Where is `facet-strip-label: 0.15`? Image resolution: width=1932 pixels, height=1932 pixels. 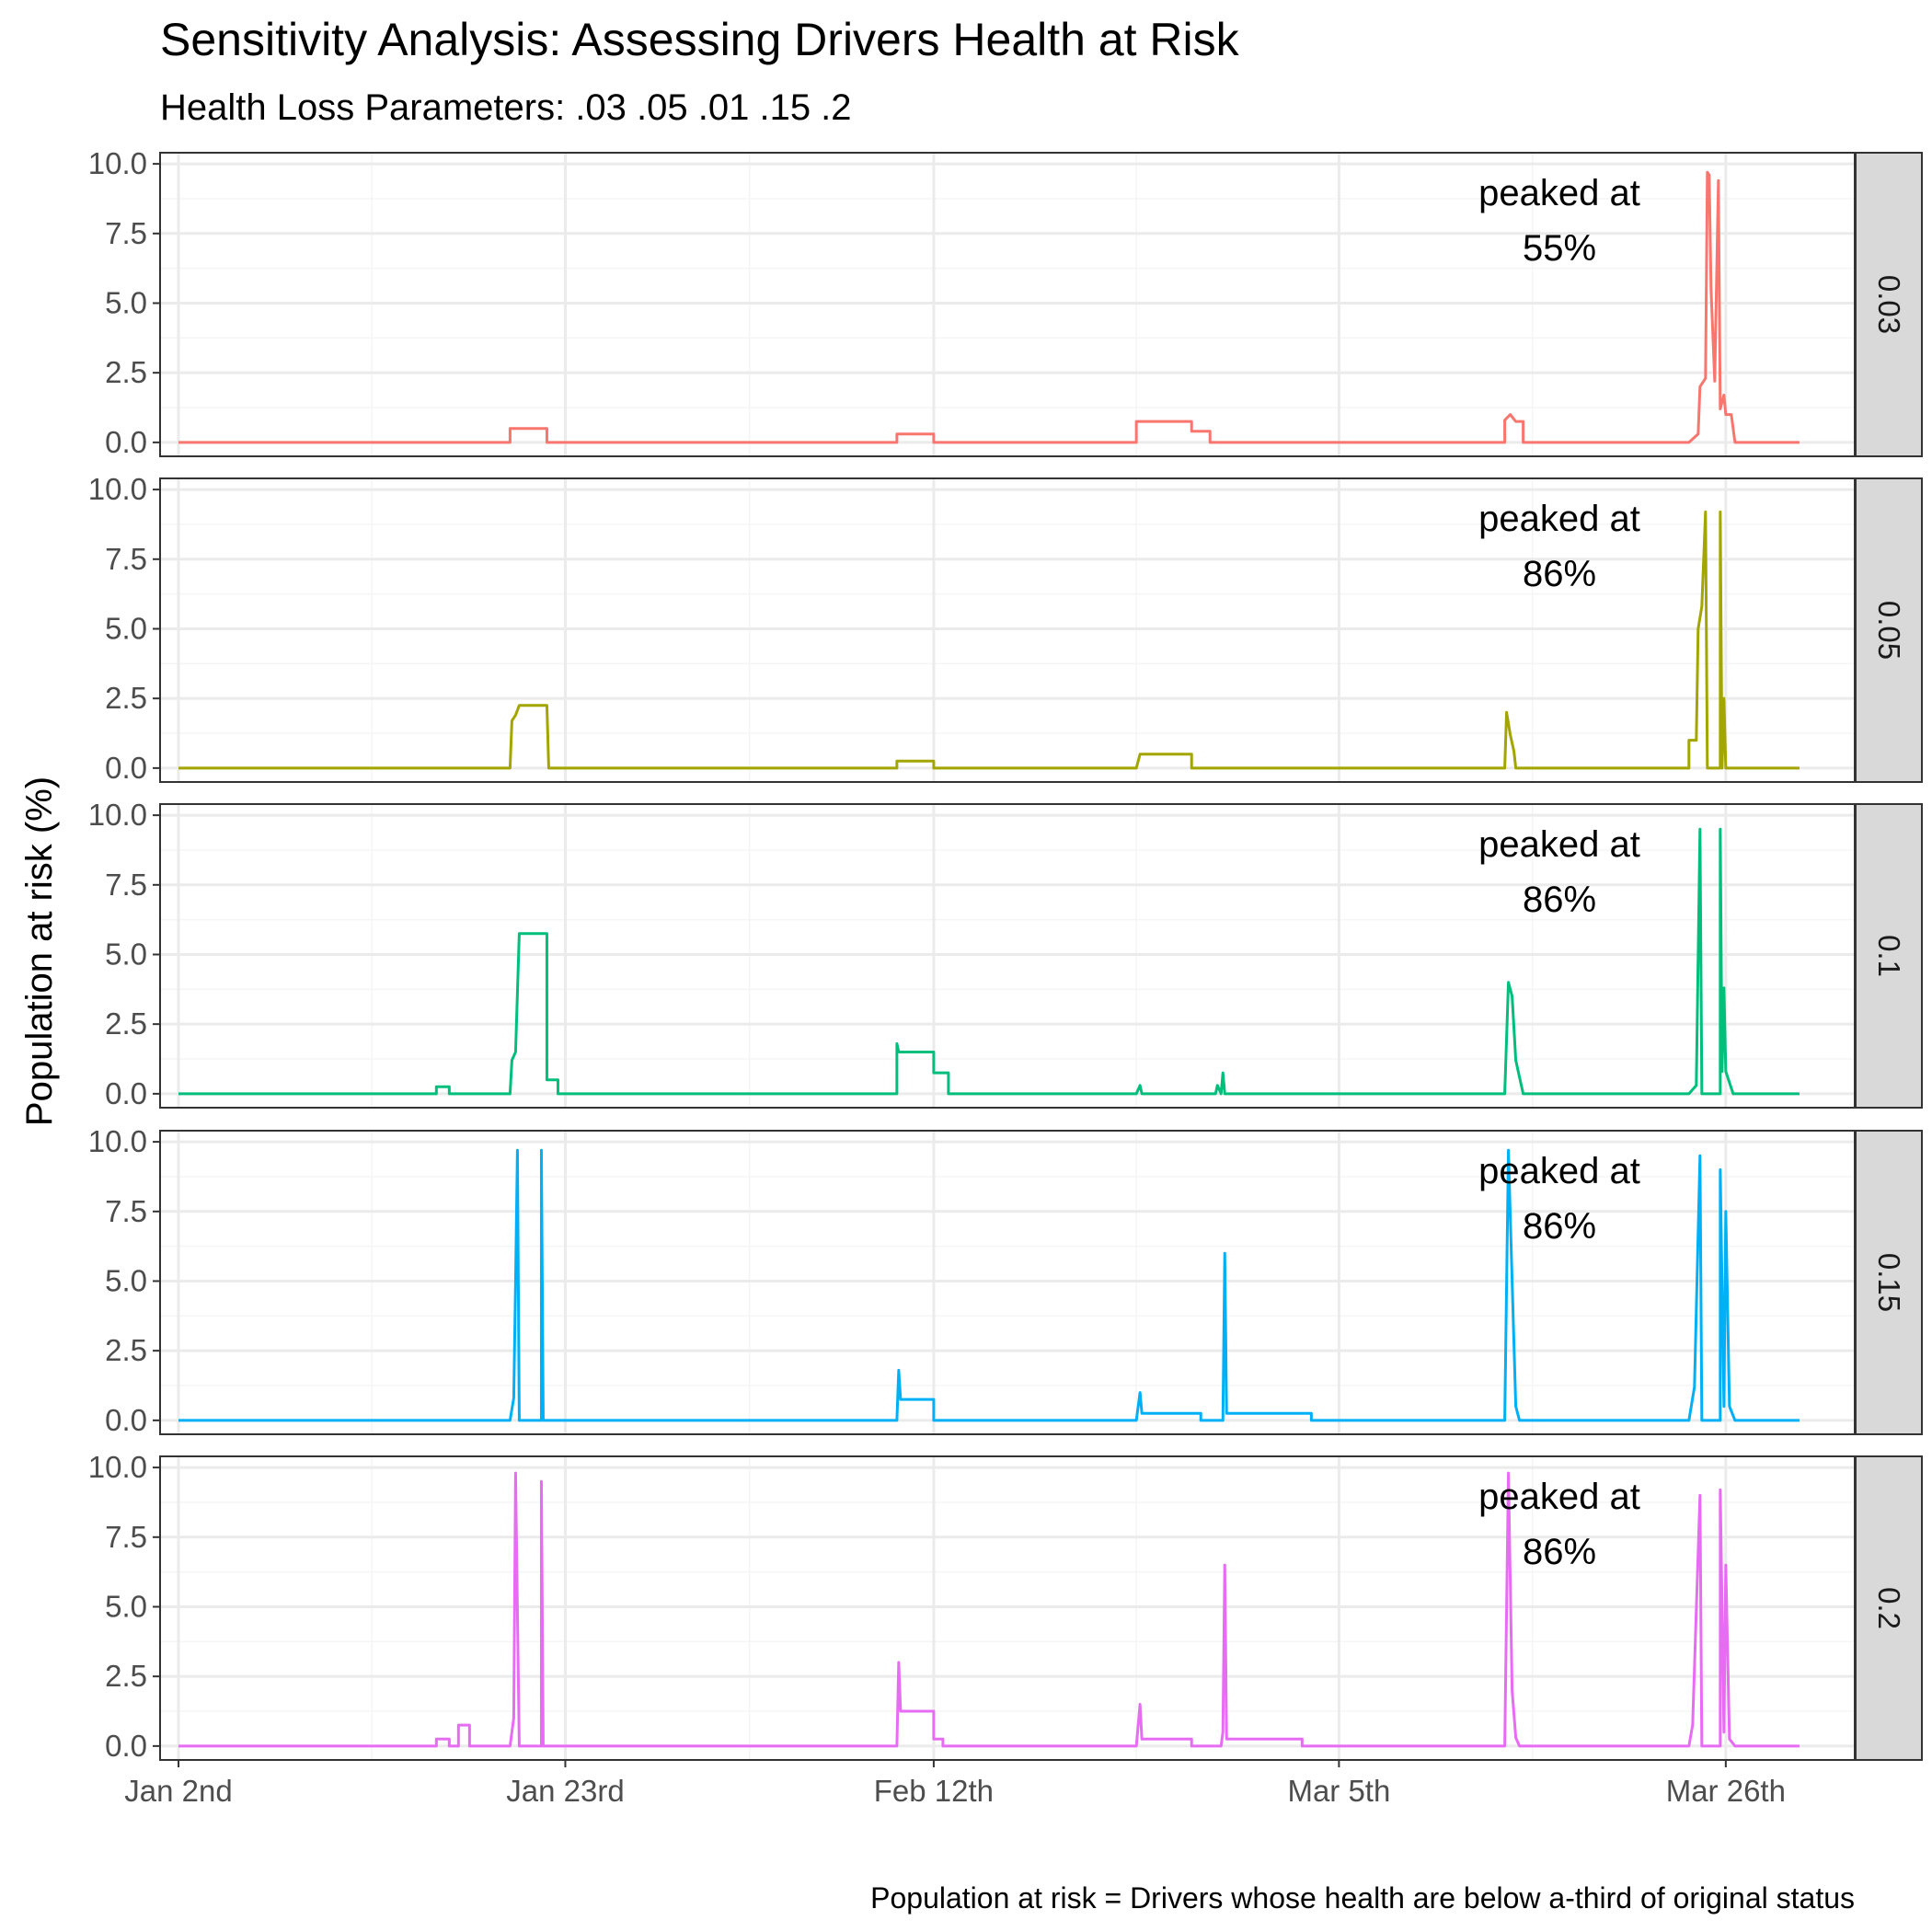
facet-strip-label: 0.15 is located at coordinates (1889, 1282).